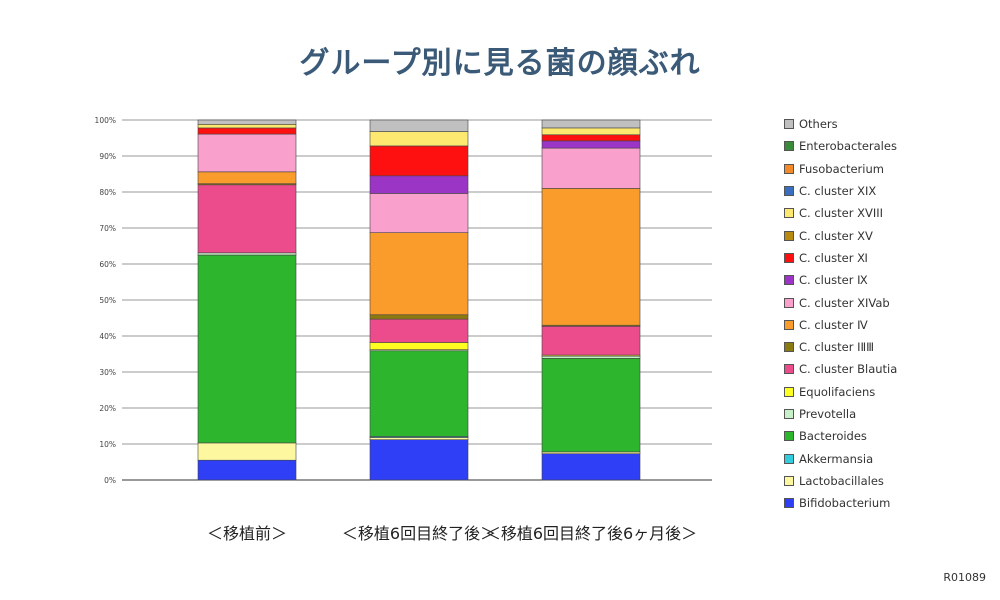  What do you see at coordinates (419, 533) in the screenshot?
I see `category-label: ＜移植6回目終了後＞` at bounding box center [419, 533].